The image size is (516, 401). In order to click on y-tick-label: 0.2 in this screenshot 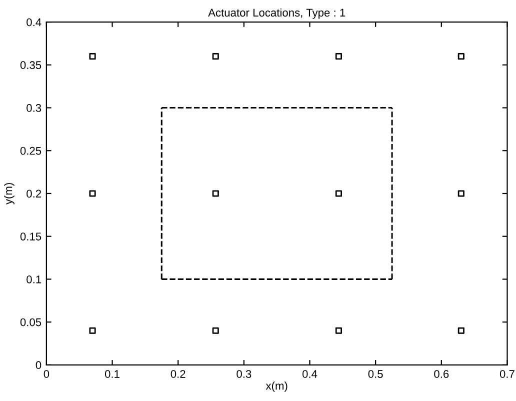, I will do `click(34, 194)`.